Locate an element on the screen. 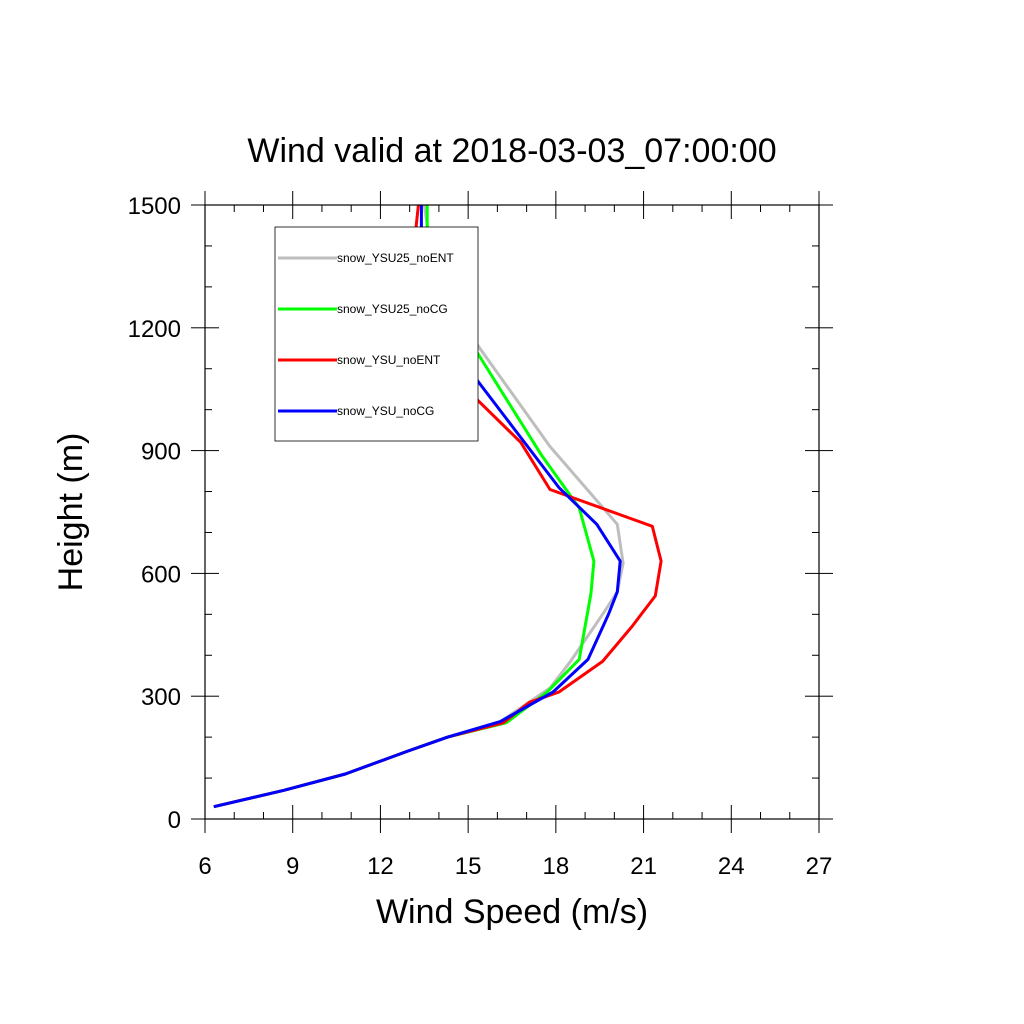  y-axis-label: Height (m) is located at coordinates (71, 512).